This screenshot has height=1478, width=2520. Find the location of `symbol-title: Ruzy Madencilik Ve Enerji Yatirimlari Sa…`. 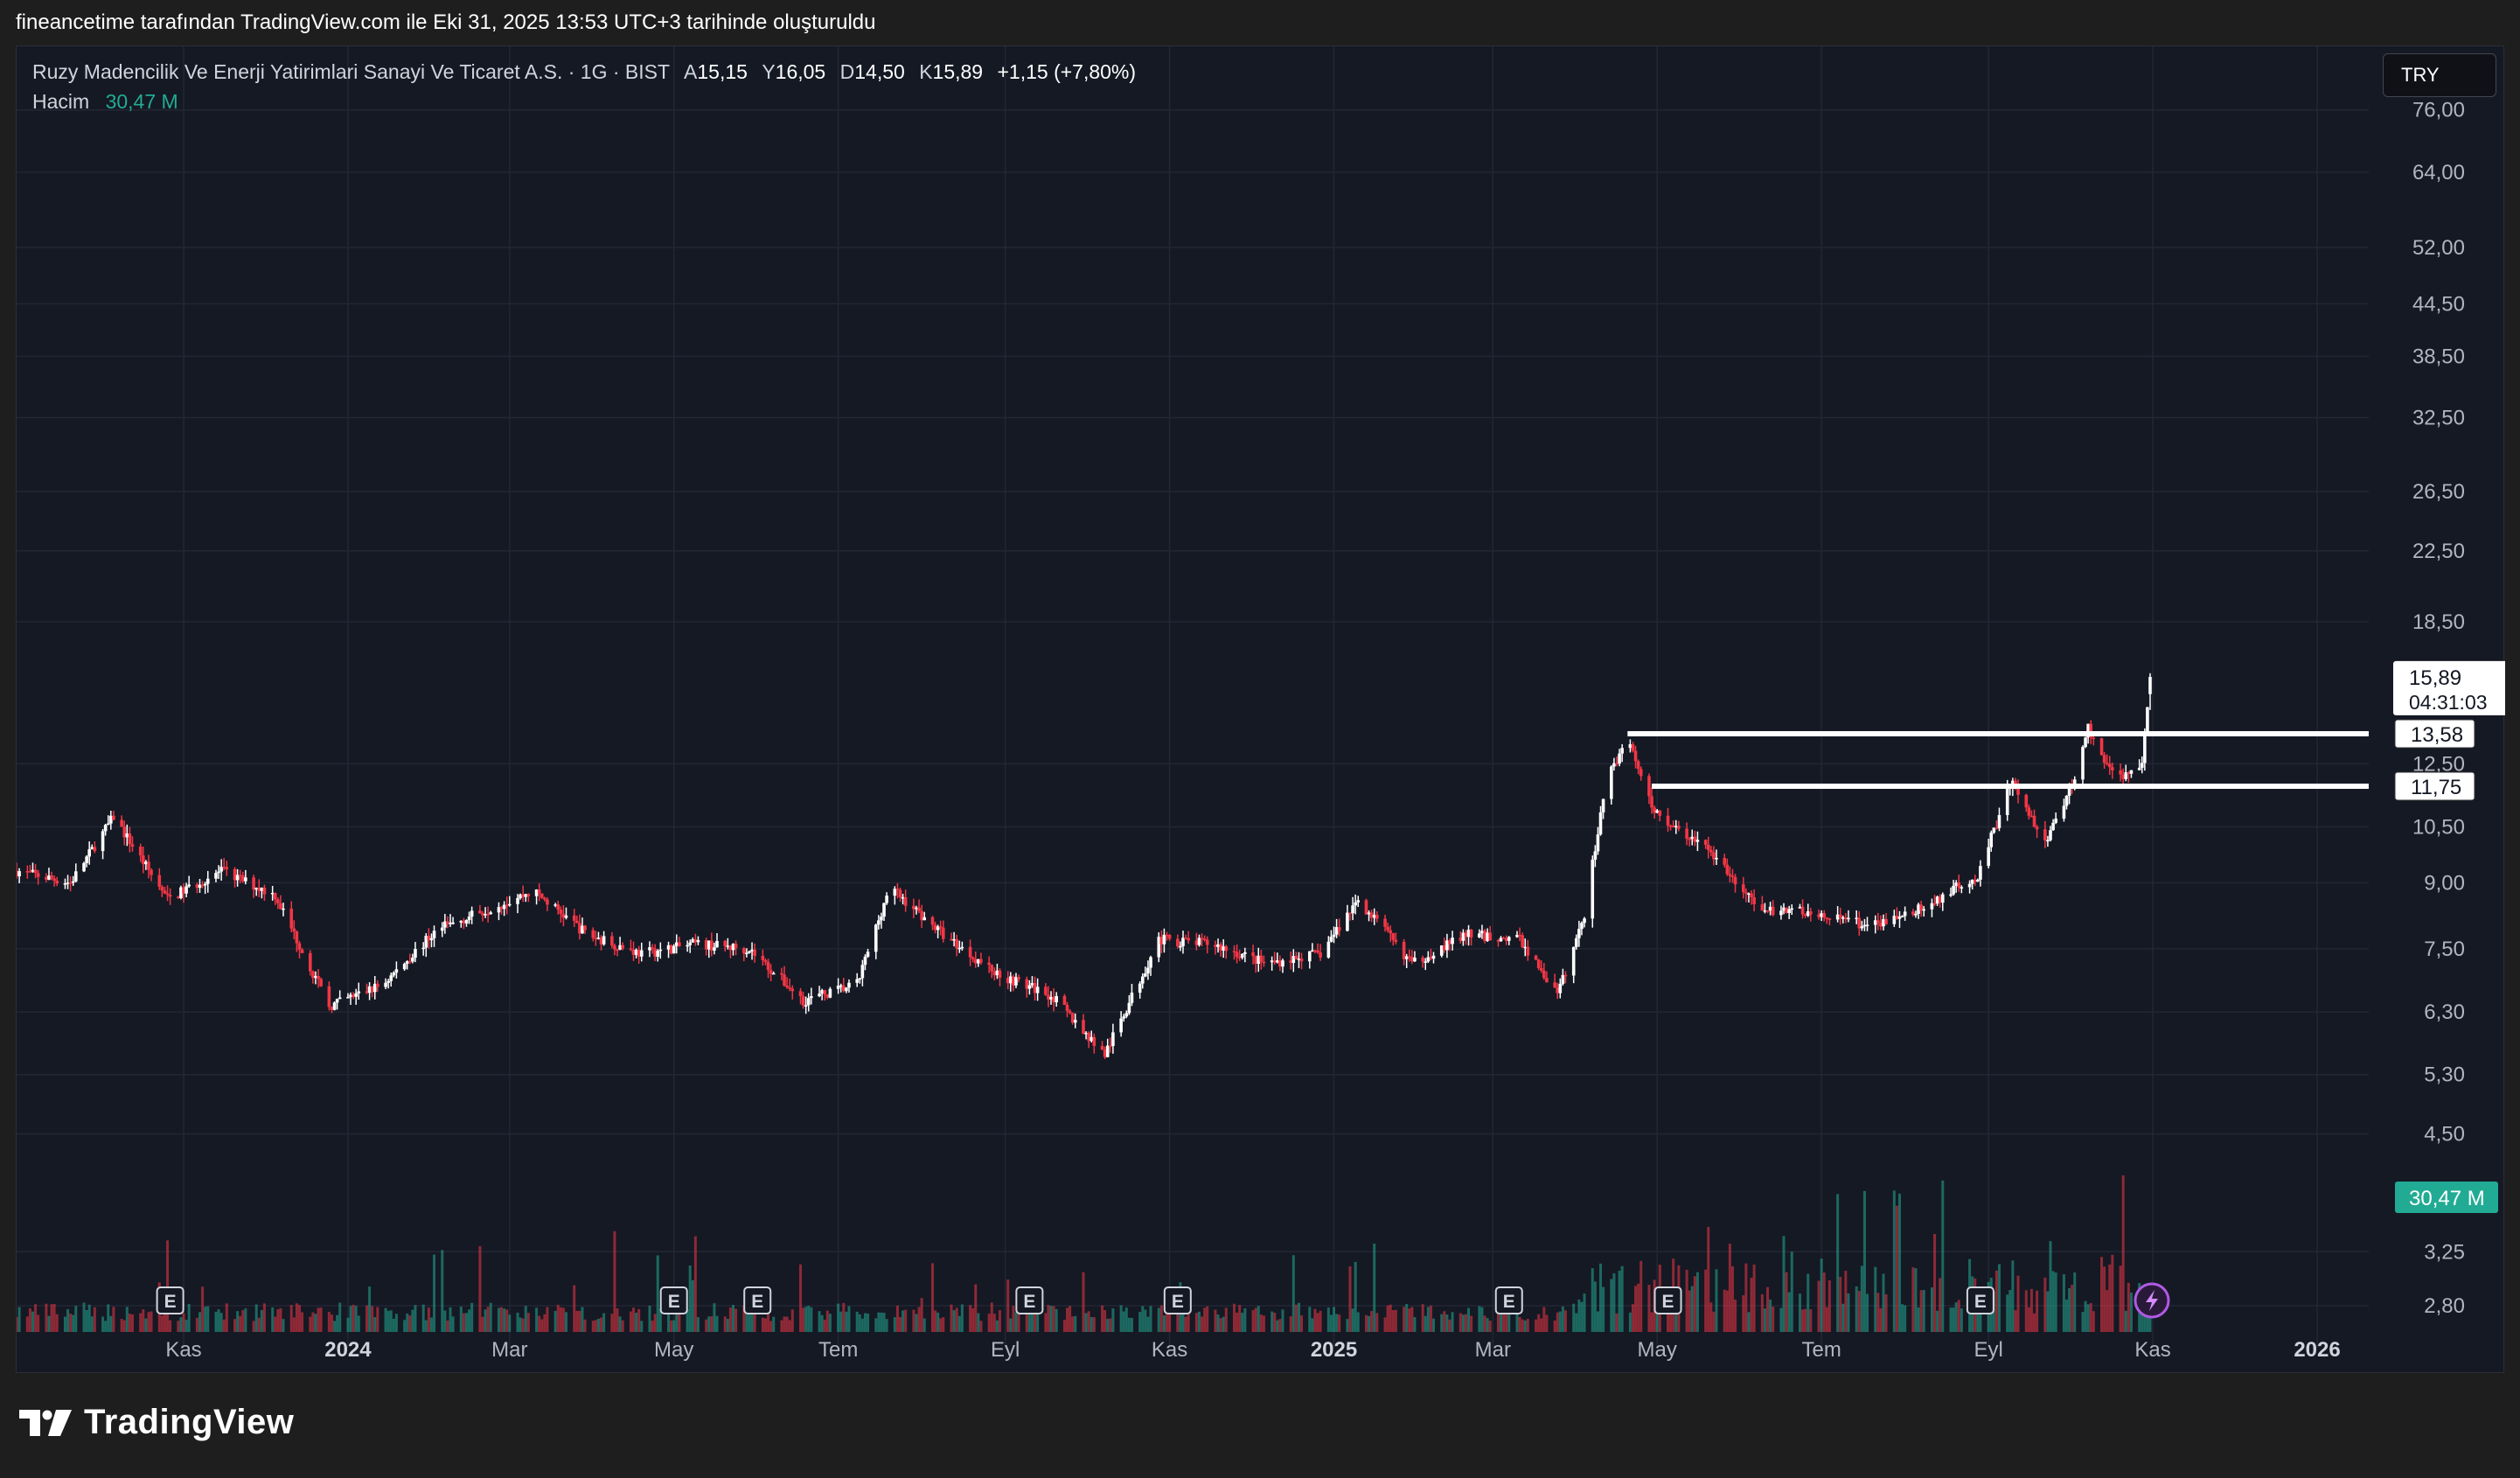

symbol-title: Ruzy Madencilik Ve Enerji Yatirimlari Sa… is located at coordinates (351, 71).